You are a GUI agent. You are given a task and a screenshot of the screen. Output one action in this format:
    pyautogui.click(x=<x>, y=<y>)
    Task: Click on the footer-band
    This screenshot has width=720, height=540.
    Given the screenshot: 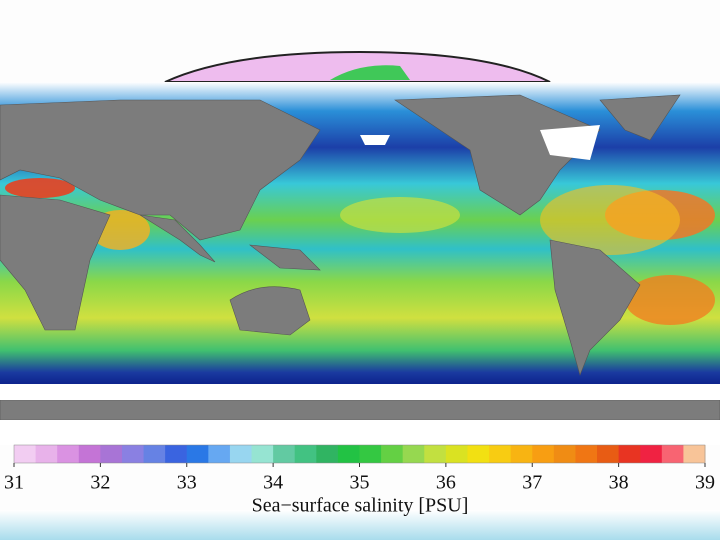 What is the action you would take?
    pyautogui.click(x=360, y=525)
    